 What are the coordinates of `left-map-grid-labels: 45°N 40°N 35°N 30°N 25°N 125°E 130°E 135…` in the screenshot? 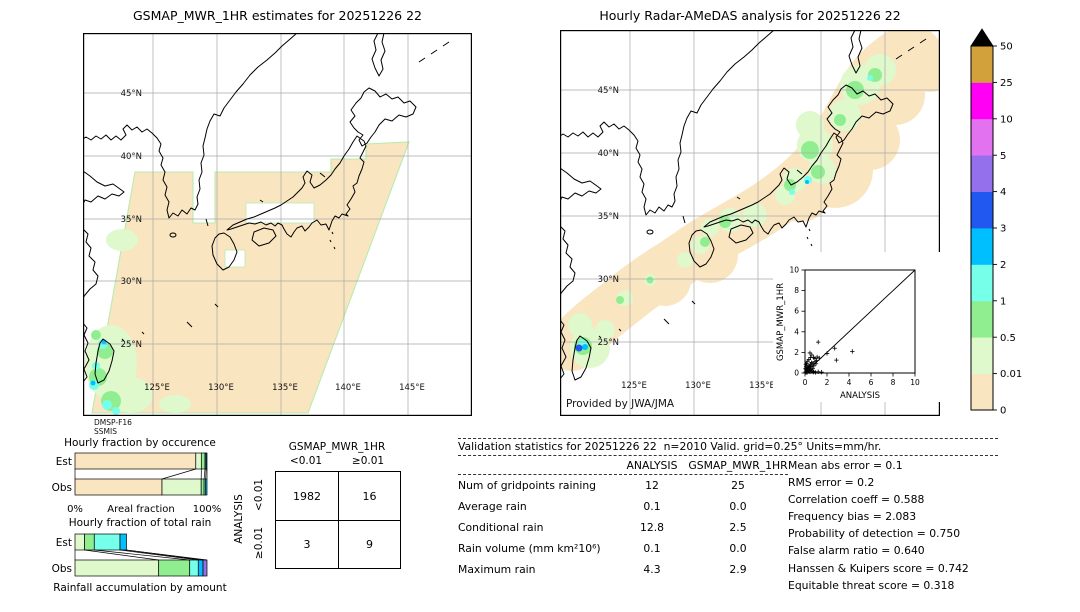 It's located at (273, 241).